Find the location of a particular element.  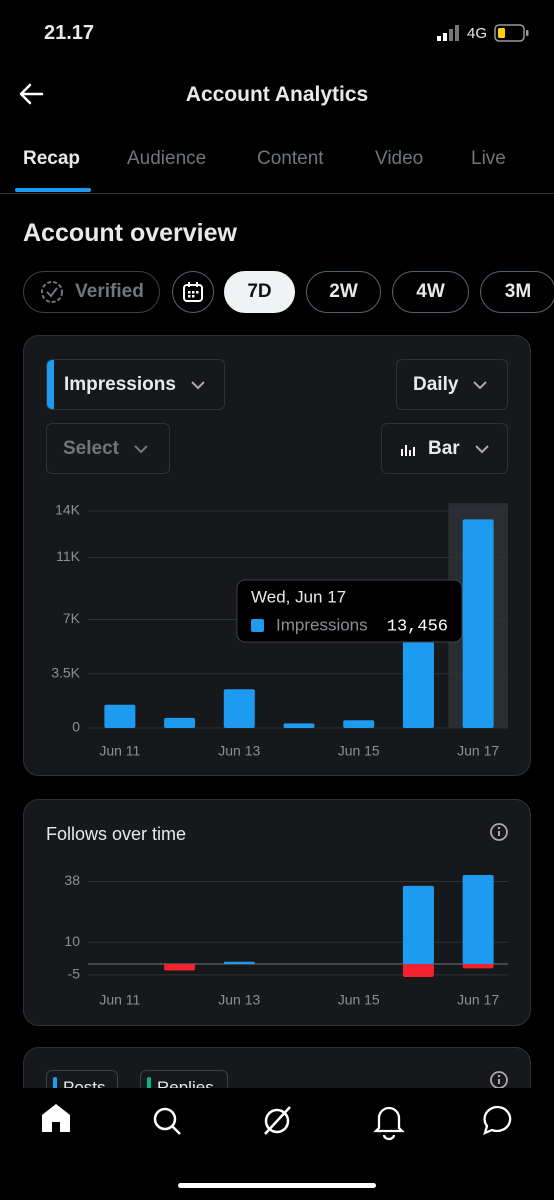

filter-chip: 3M is located at coordinates (517, 292).